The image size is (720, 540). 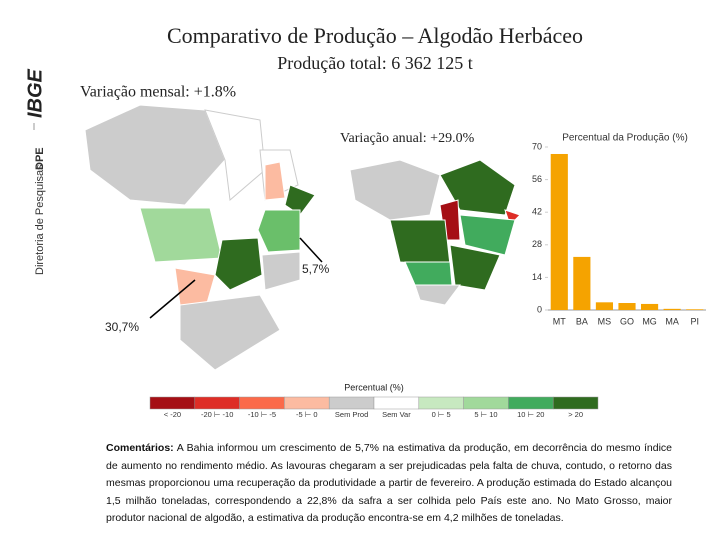 What do you see at coordinates (122, 327) in the screenshot?
I see `annotation: 30,7%` at bounding box center [122, 327].